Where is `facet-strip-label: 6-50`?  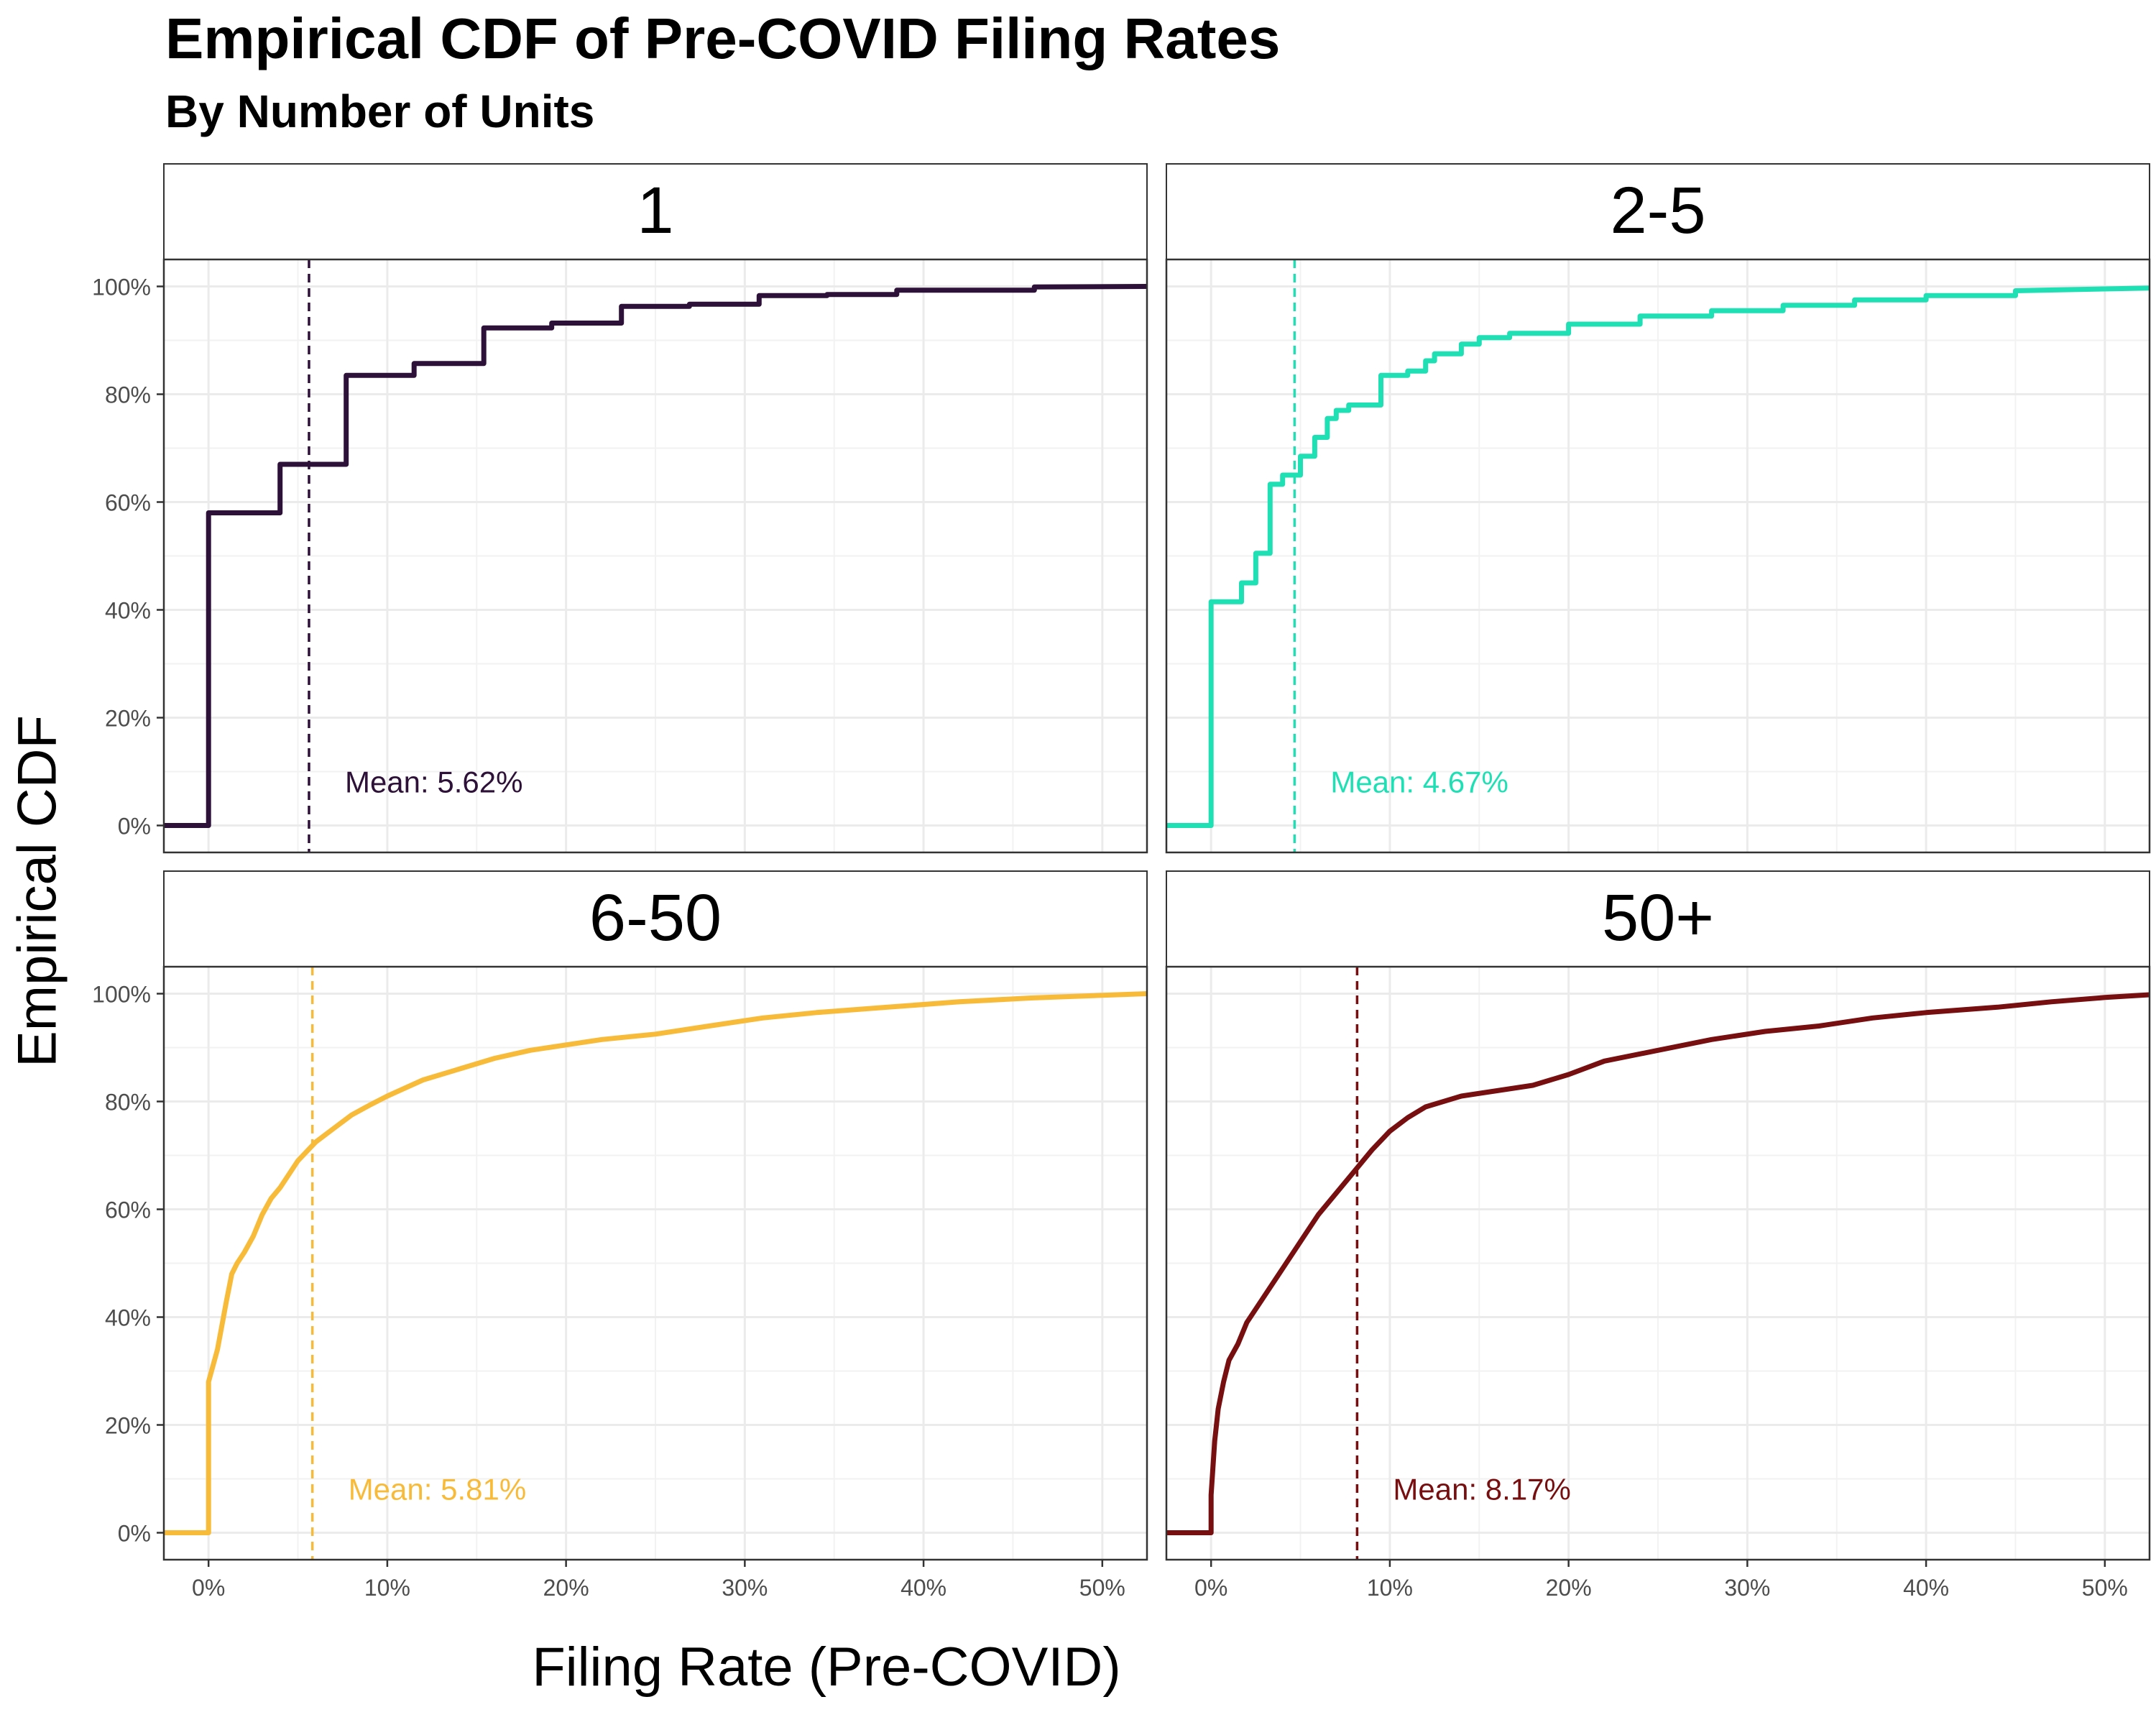 facet-strip-label: 6-50 is located at coordinates (655, 917).